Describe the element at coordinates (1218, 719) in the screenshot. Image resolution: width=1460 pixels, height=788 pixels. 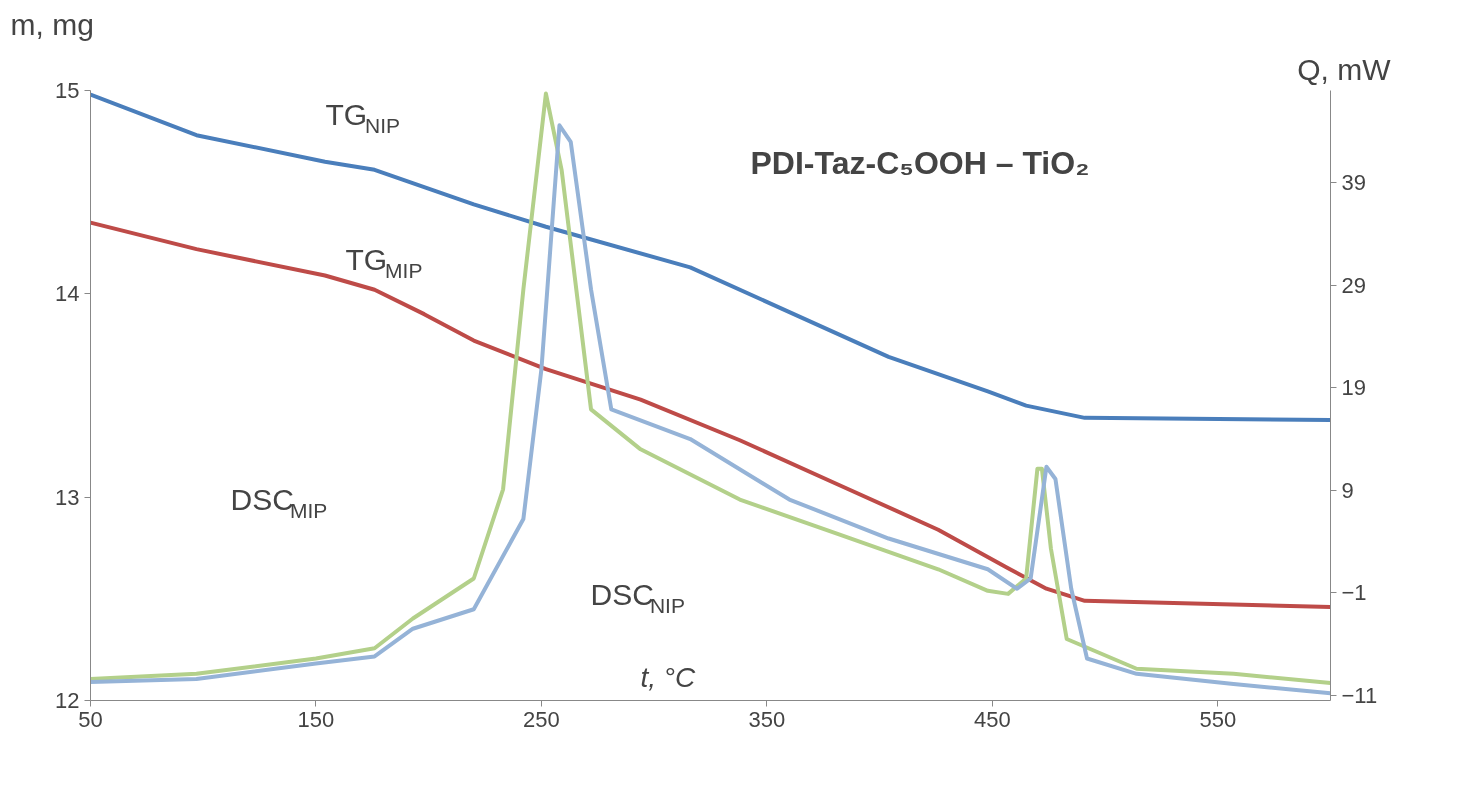
I see `x-tick-label: 550` at that location.